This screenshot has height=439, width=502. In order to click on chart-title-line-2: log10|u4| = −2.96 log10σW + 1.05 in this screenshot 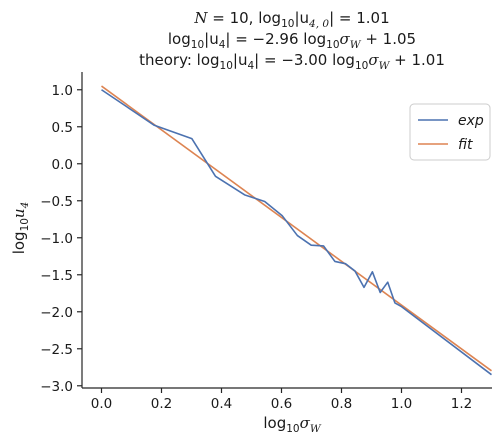, I will do `click(292, 40)`.